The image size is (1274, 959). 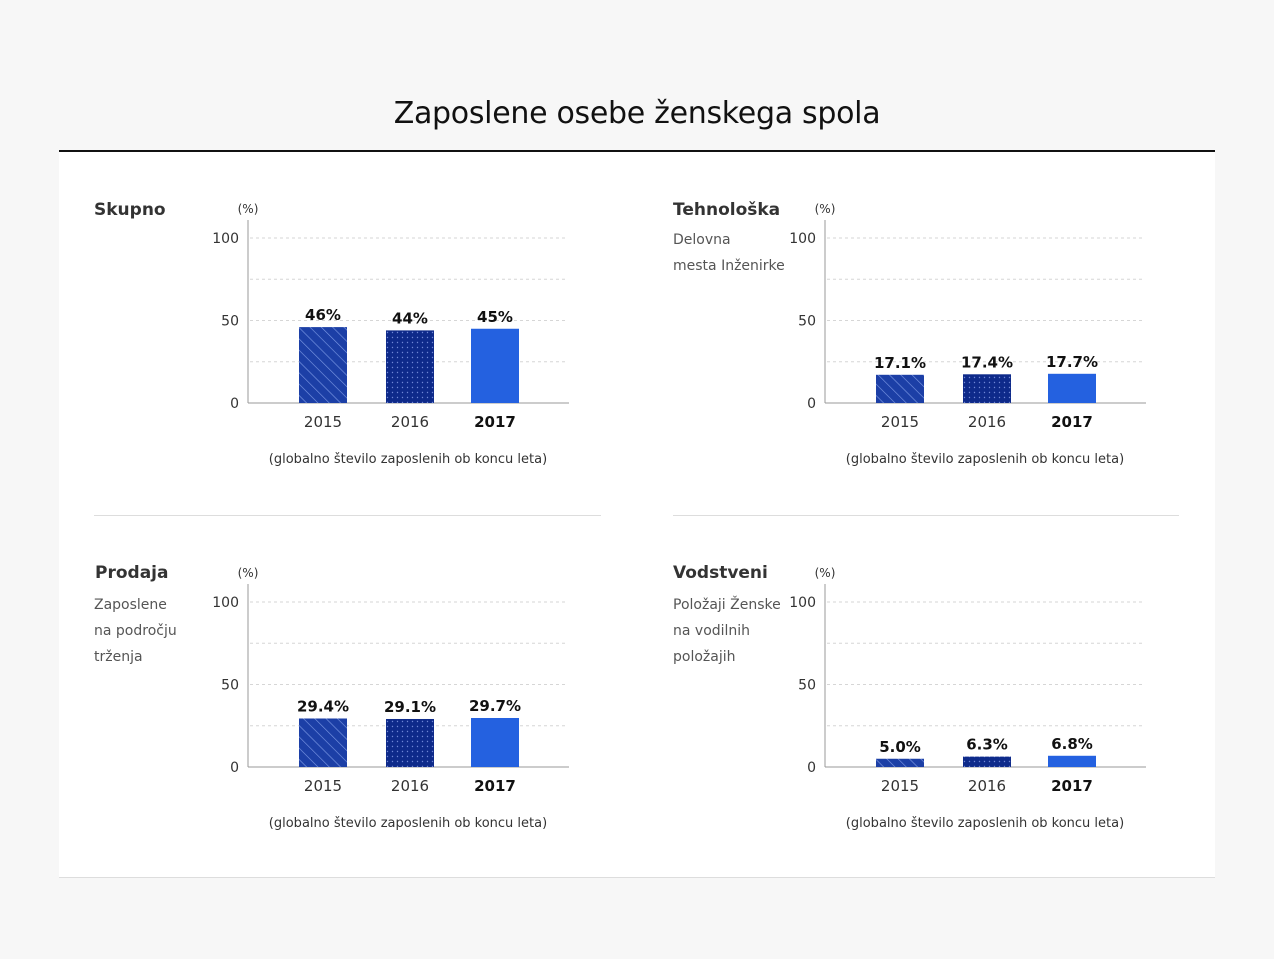 What do you see at coordinates (118, 657) in the screenshot?
I see `subtitle-line: trženja` at bounding box center [118, 657].